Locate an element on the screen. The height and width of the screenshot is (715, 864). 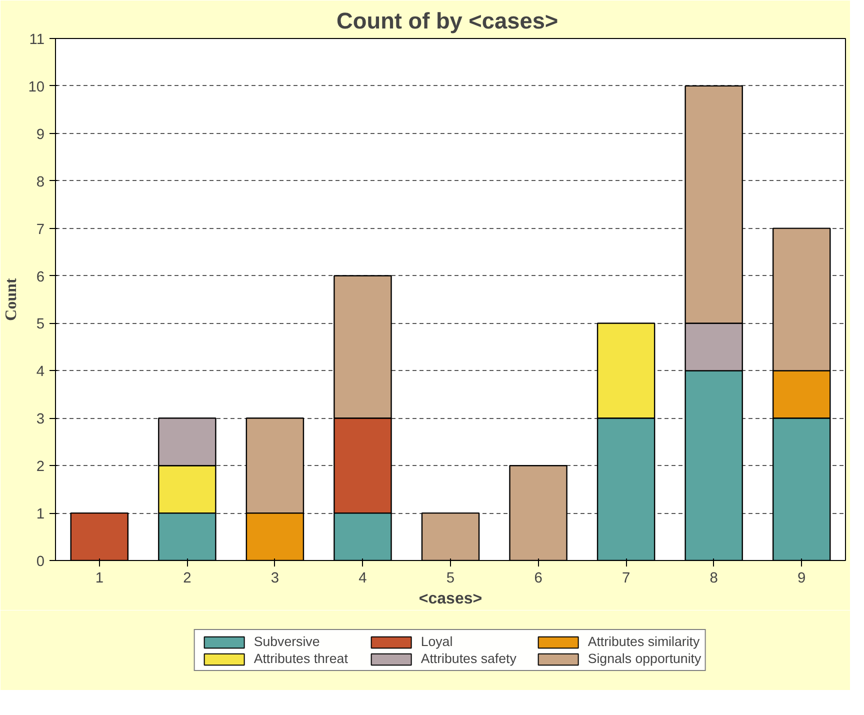
y-tick-label: 2 is located at coordinates (40, 467).